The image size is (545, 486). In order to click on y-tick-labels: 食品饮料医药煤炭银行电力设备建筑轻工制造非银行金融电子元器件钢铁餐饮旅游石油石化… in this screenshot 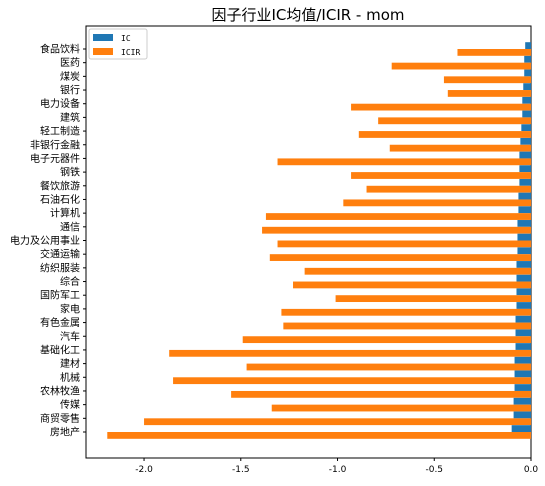, I will do `click(48, 241)`.